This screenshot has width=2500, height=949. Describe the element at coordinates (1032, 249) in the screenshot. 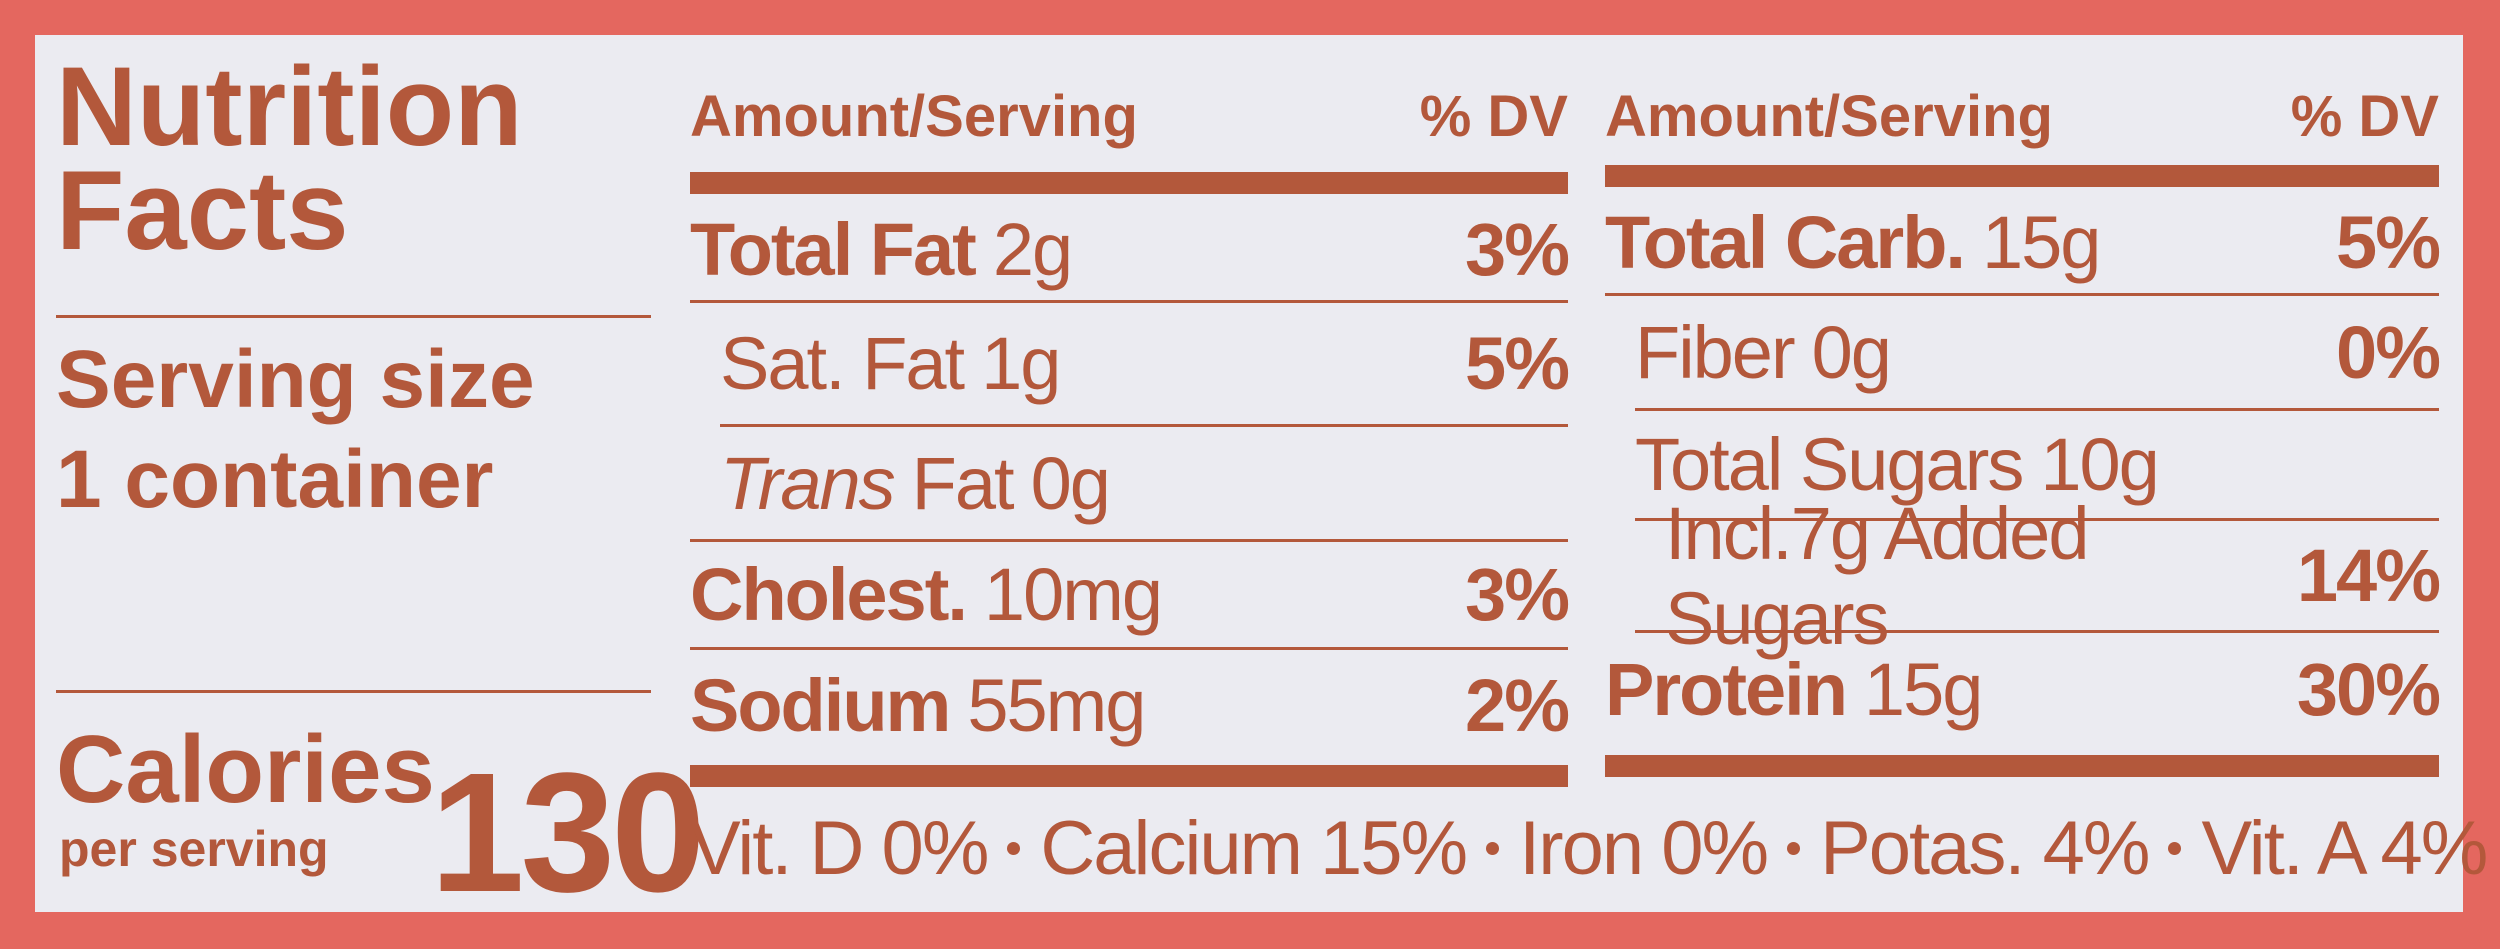

I see `amount: 2g` at that location.